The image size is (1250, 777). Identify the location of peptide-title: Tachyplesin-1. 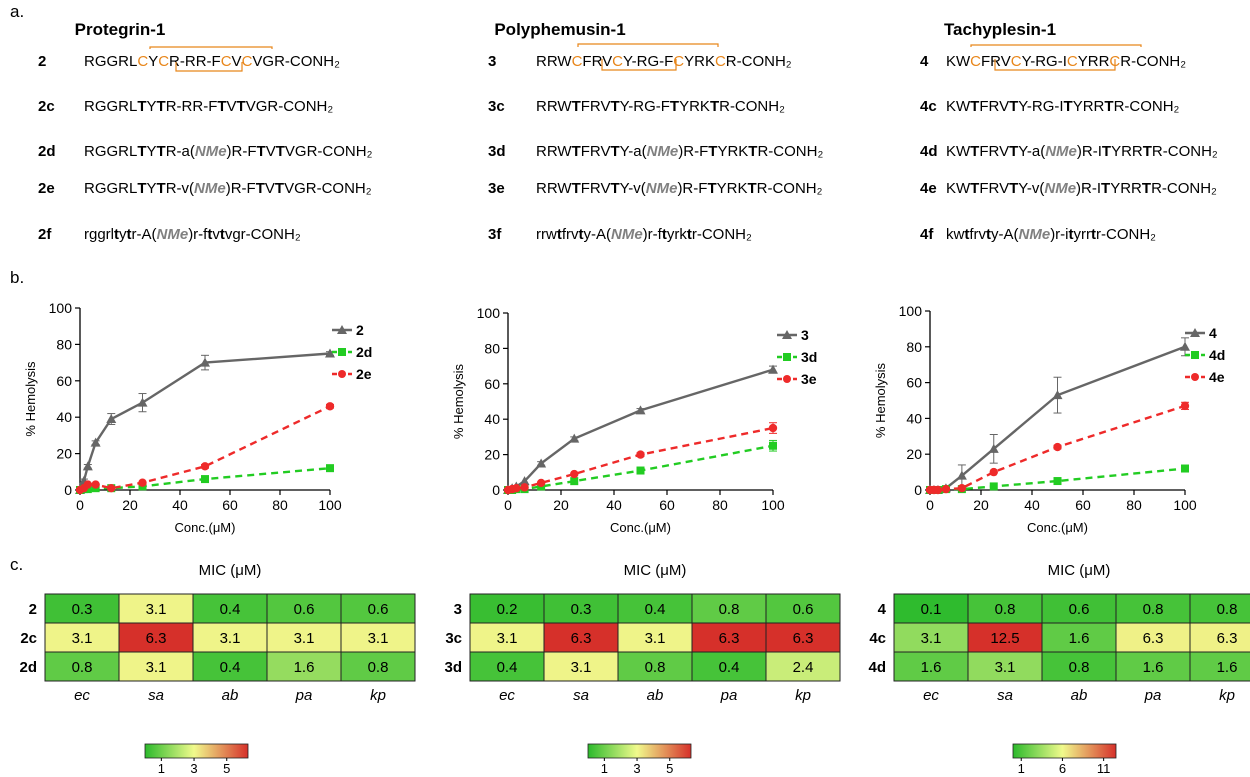
(1000, 29).